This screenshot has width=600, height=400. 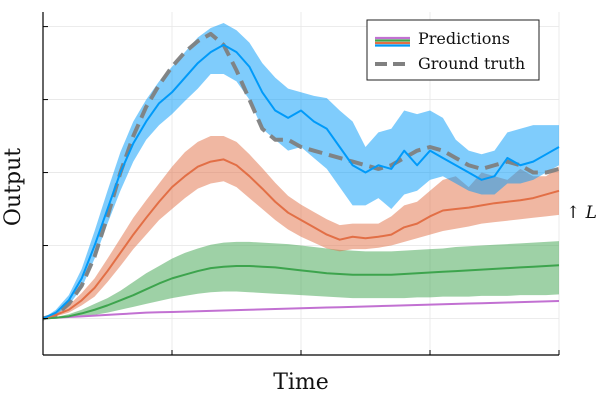 What do you see at coordinates (13, 187) in the screenshot?
I see `y-axis-label: Output` at bounding box center [13, 187].